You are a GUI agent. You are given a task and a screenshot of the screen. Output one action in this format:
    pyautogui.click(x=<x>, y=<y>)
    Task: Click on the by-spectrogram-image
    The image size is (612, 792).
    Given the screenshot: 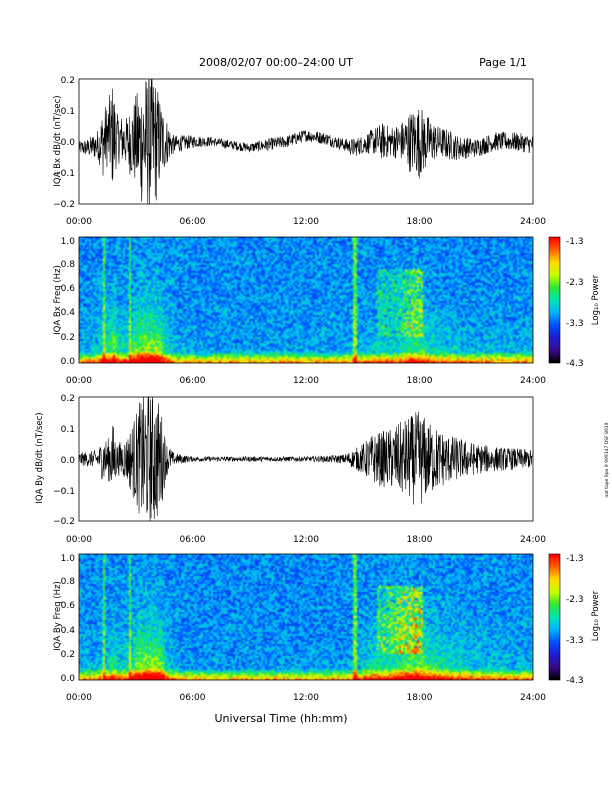 What is the action you would take?
    pyautogui.click(x=306, y=617)
    